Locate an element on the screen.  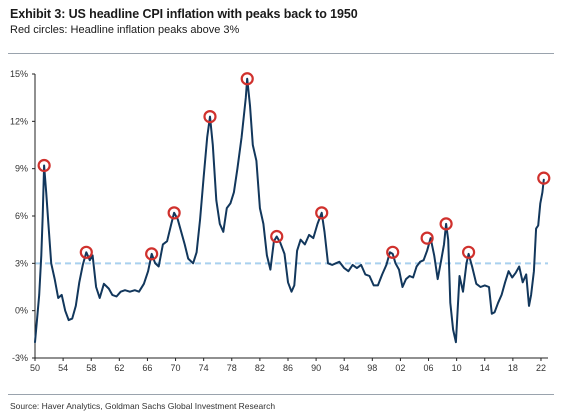
x-tick-label: 98 is located at coordinates (372, 368).